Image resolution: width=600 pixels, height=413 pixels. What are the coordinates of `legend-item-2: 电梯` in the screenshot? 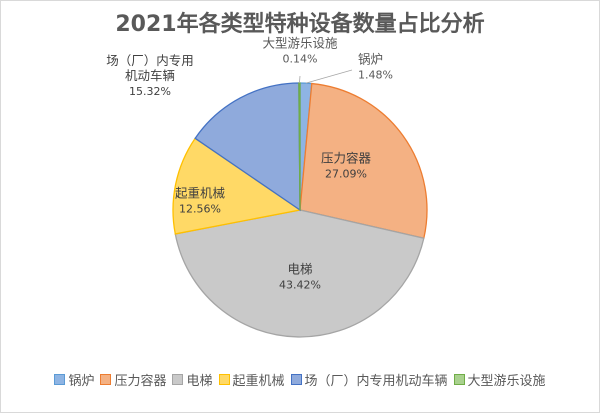 It's located at (192, 379).